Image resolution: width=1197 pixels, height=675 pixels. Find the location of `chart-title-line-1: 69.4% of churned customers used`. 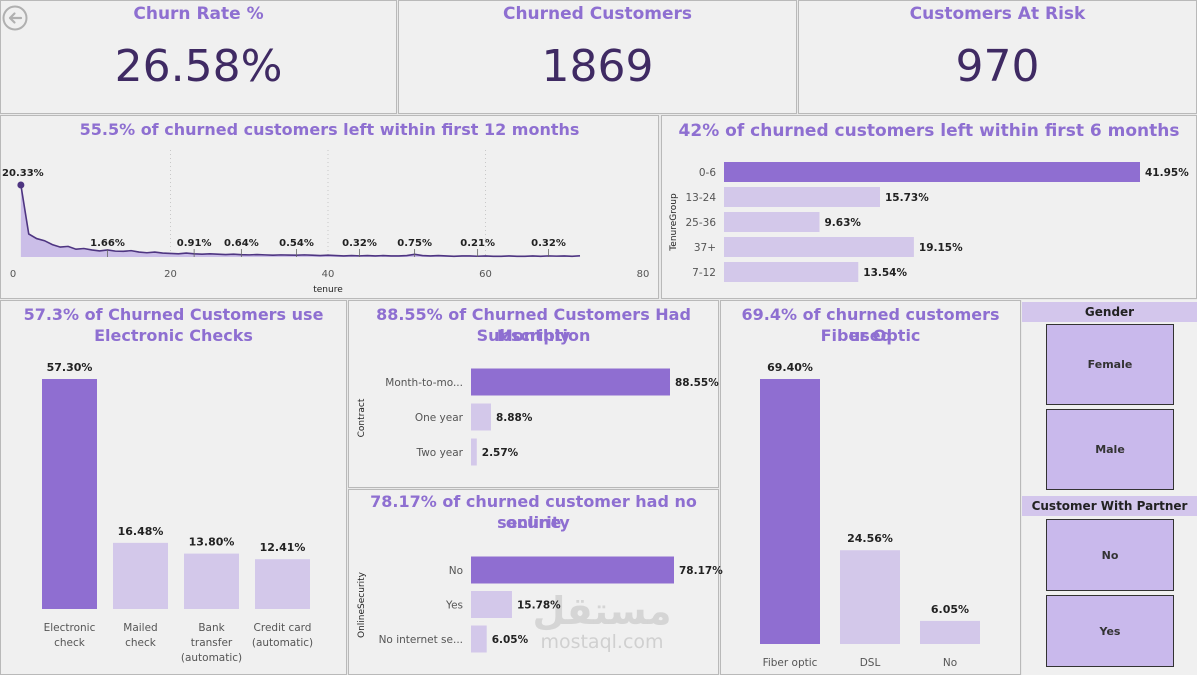

chart-title-line-1: 69.4% of churned customers used is located at coordinates (870, 325).